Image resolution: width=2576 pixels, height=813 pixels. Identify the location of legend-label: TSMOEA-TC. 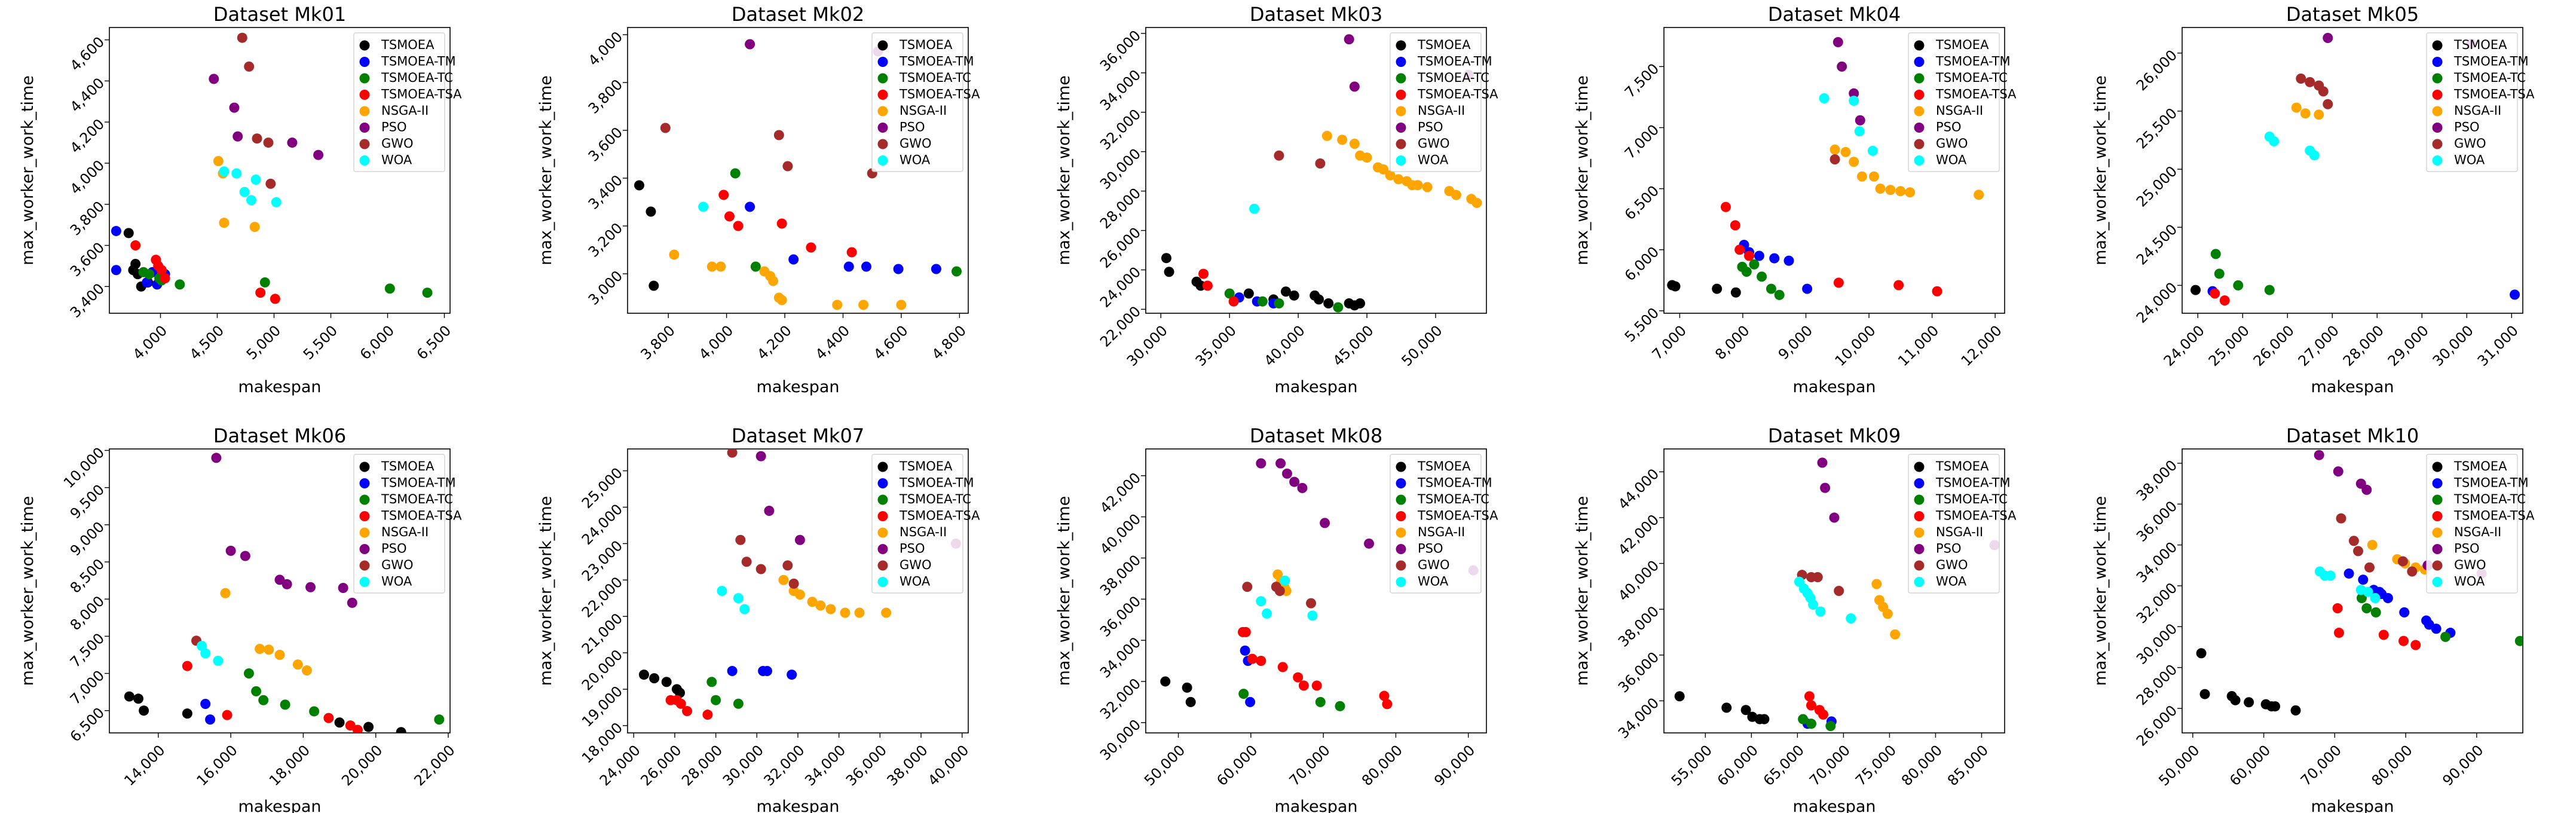
(1971, 78).